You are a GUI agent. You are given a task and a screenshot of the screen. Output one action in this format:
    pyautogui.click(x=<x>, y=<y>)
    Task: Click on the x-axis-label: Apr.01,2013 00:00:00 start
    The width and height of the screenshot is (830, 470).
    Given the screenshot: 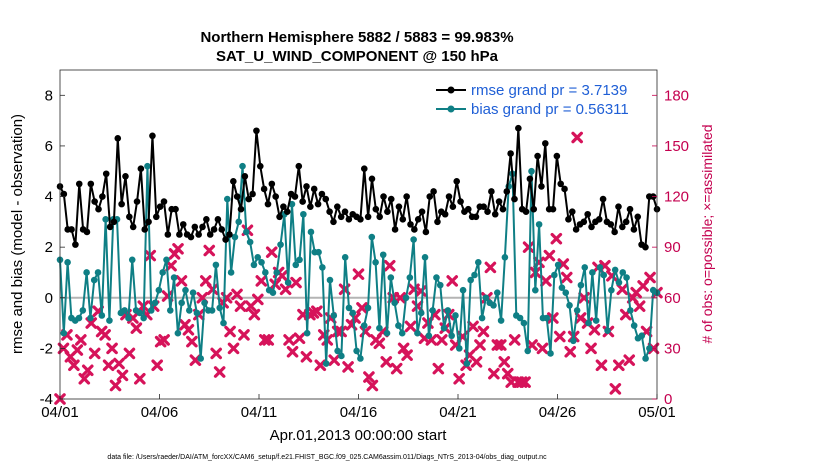 What is the action you would take?
    pyautogui.click(x=359, y=435)
    